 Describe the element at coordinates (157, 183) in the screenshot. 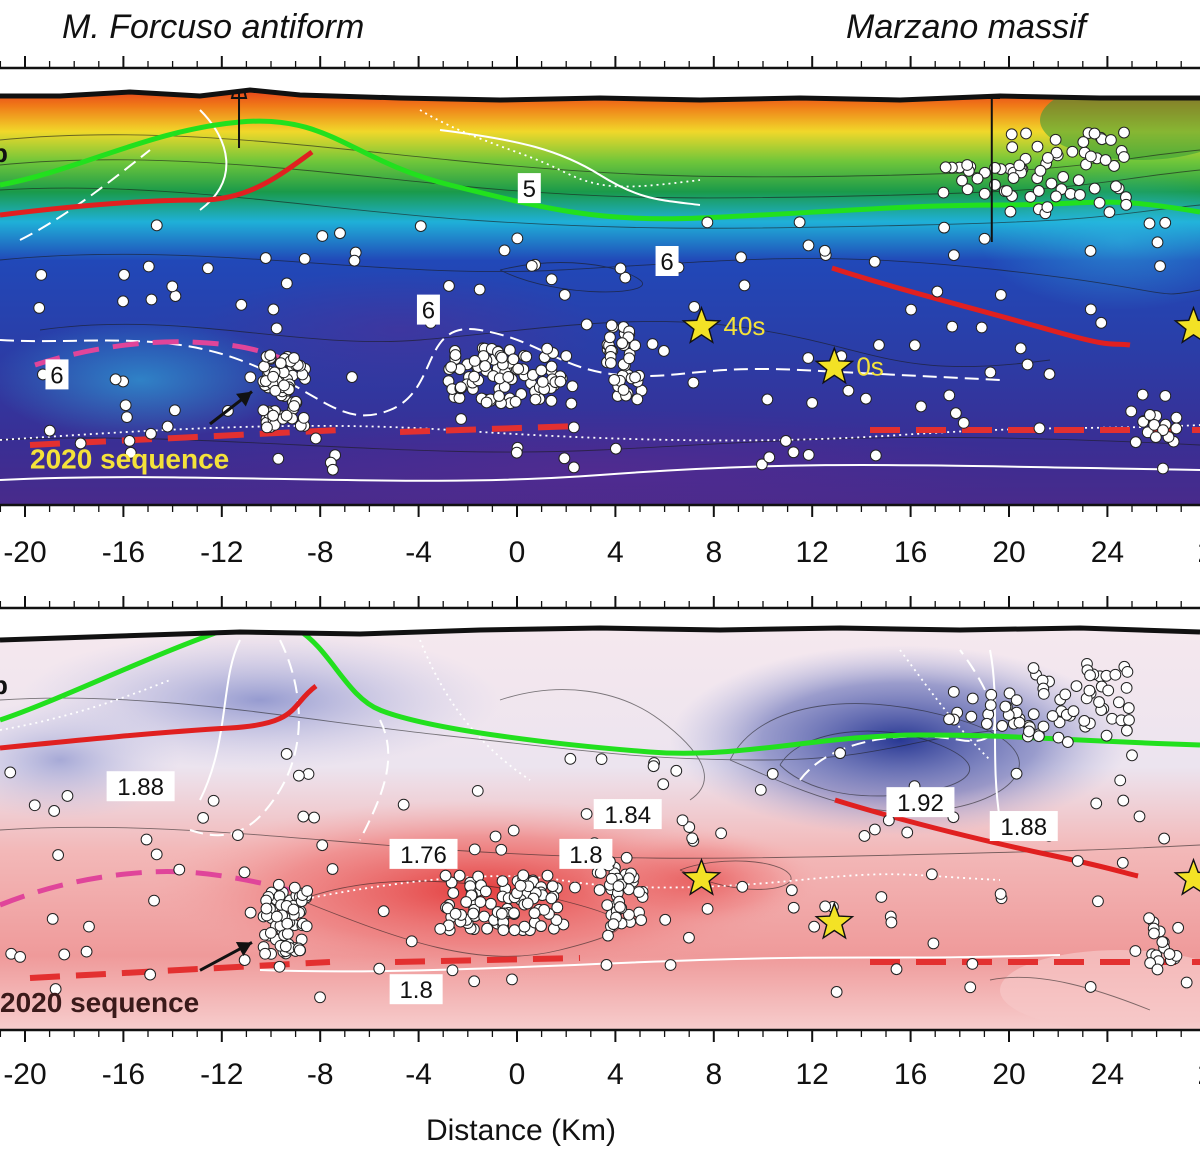

I see `vp-fault-west` at that location.